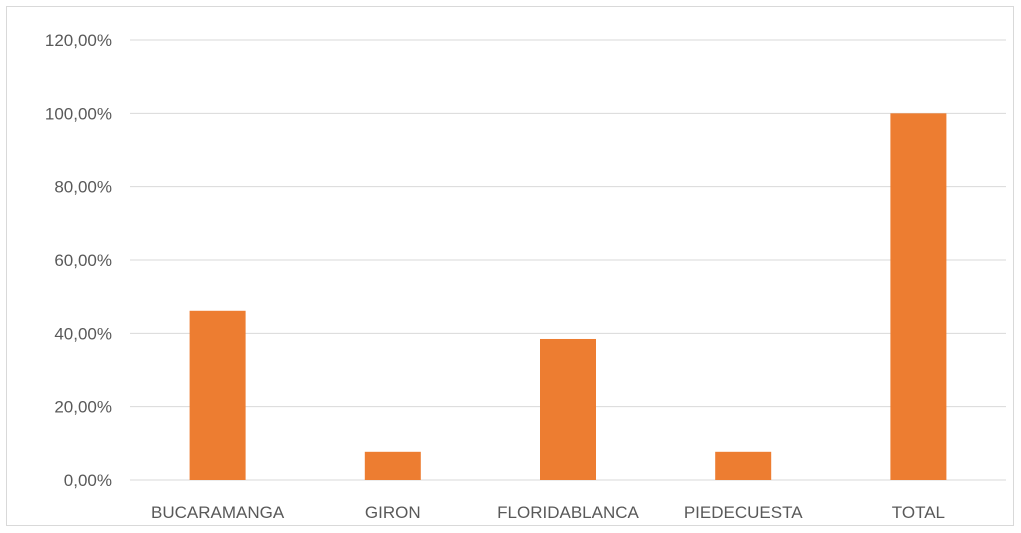 Image resolution: width=1021 pixels, height=533 pixels. What do you see at coordinates (392, 465) in the screenshot?
I see `bar-giron` at bounding box center [392, 465].